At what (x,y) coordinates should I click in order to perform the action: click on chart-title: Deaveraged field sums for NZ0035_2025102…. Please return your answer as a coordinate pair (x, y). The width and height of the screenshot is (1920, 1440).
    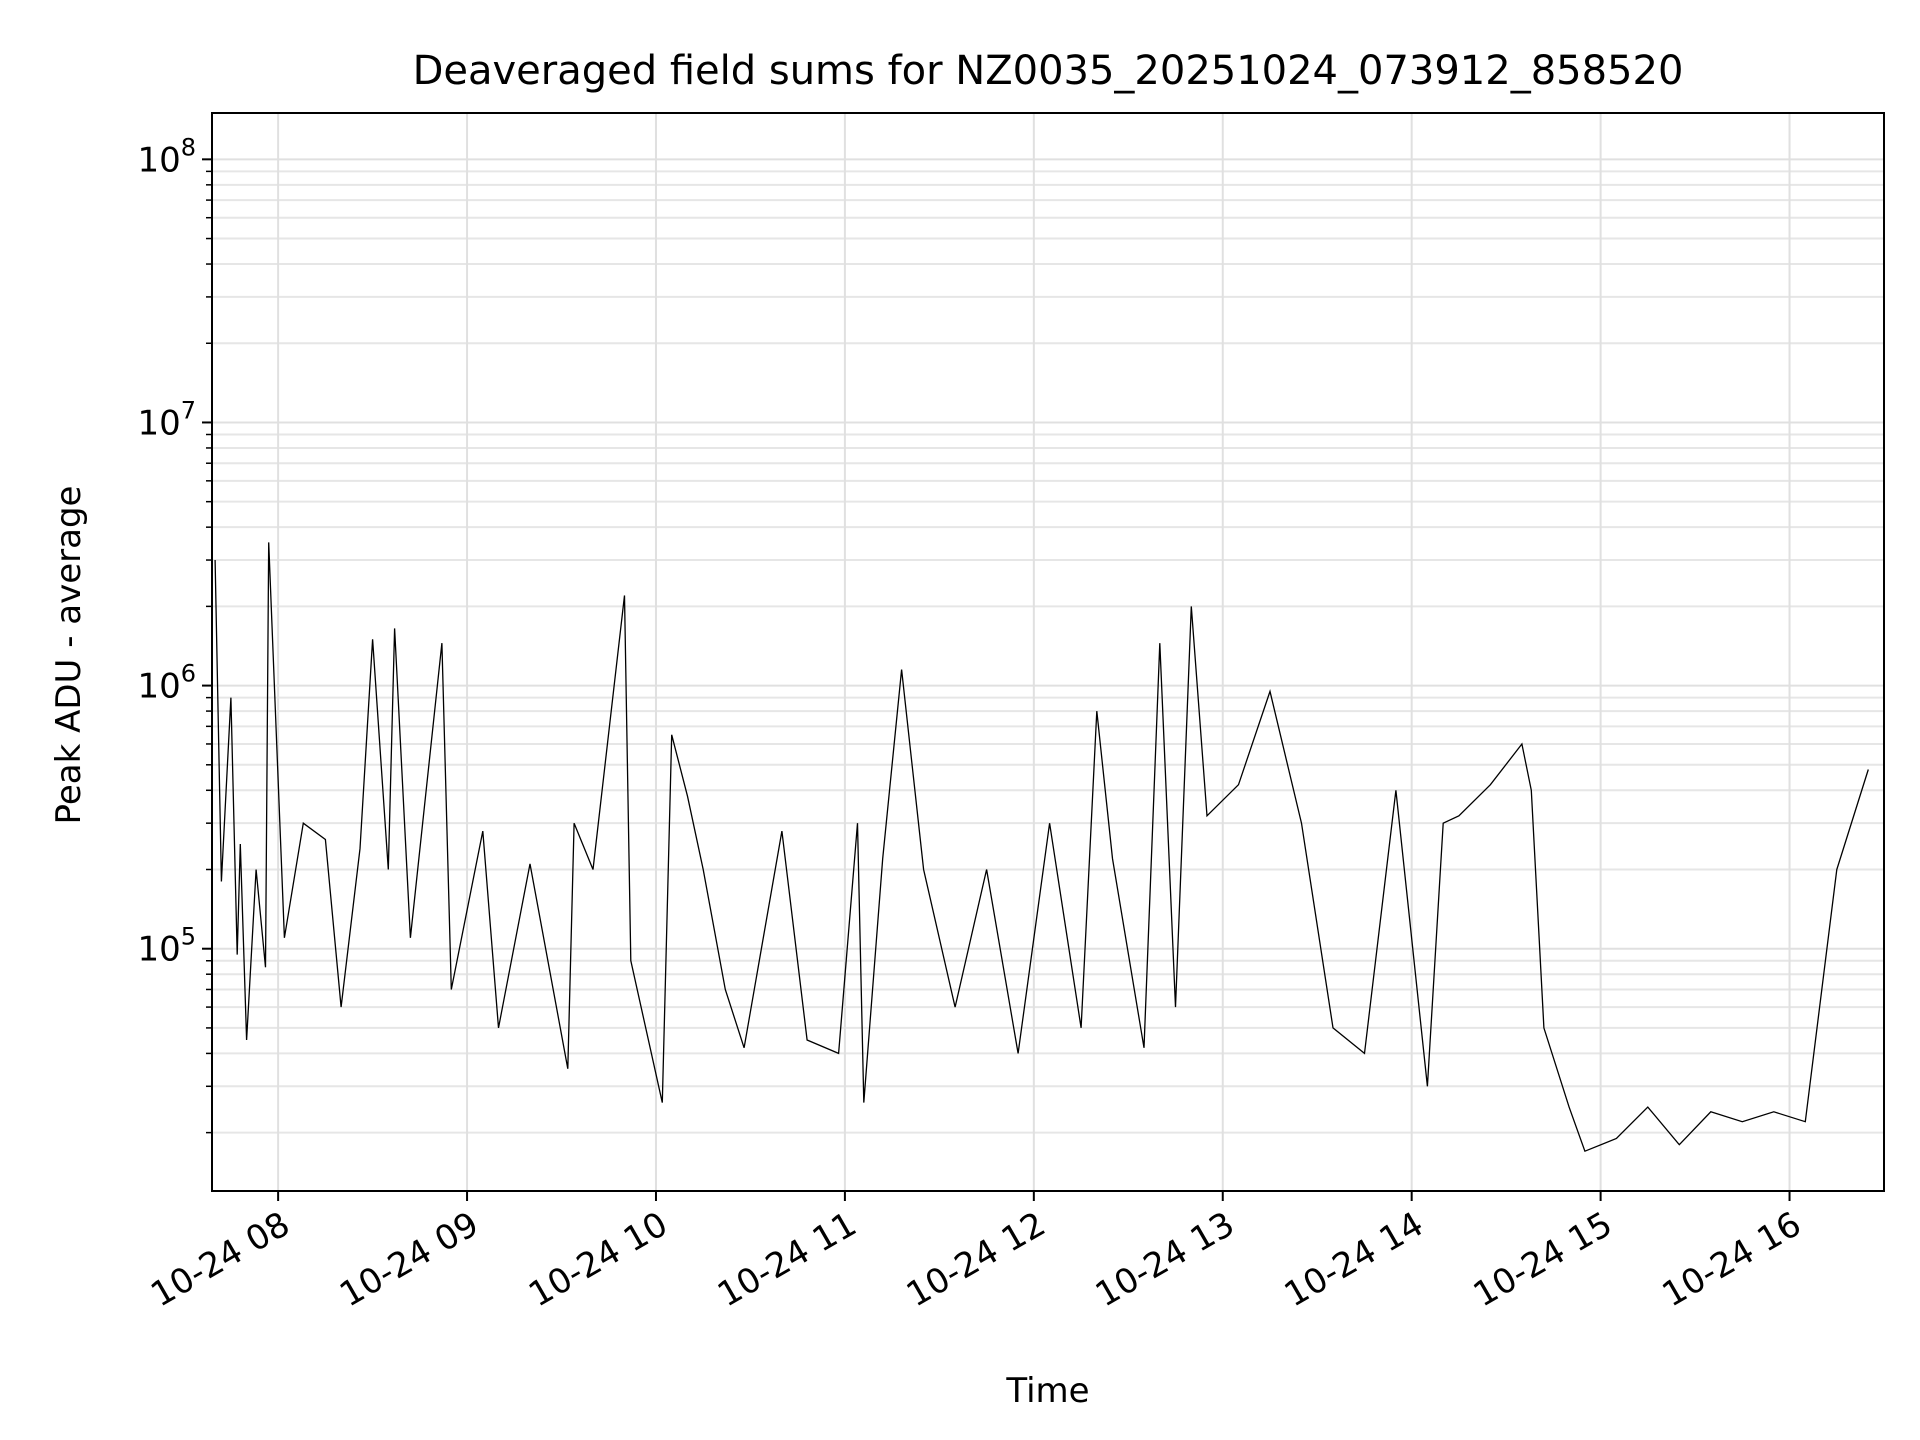
    Looking at the image, I should click on (1048, 71).